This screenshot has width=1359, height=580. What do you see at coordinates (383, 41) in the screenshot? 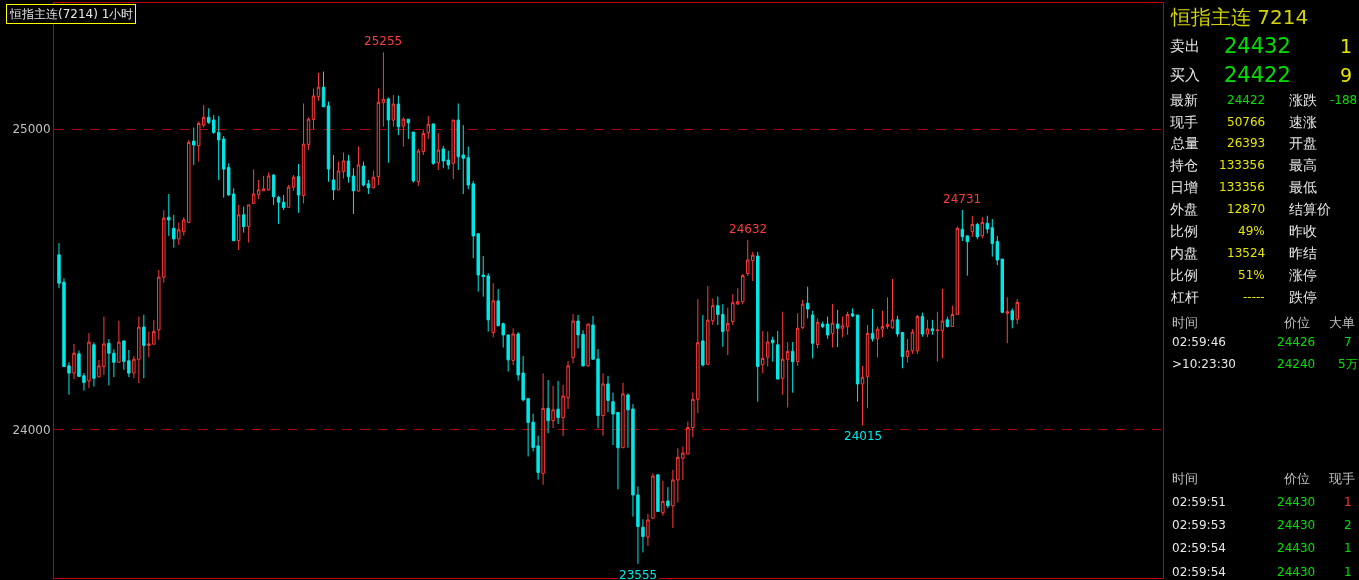
I see `annotation: 25255` at bounding box center [383, 41].